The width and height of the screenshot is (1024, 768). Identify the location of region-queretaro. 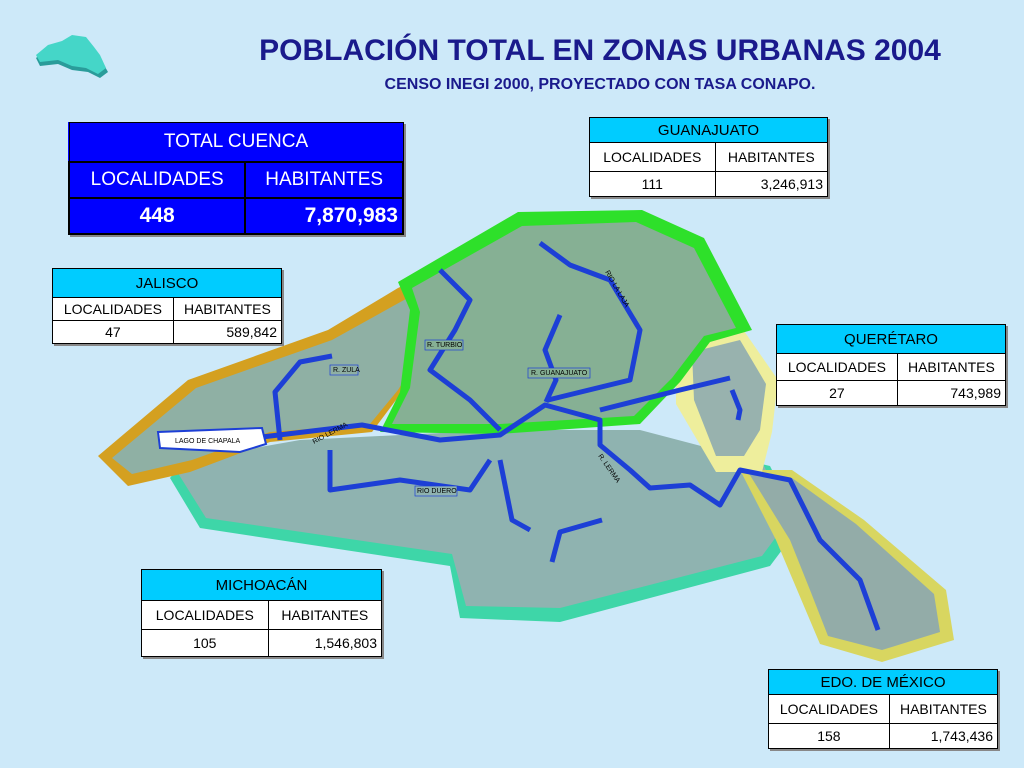
(727, 400).